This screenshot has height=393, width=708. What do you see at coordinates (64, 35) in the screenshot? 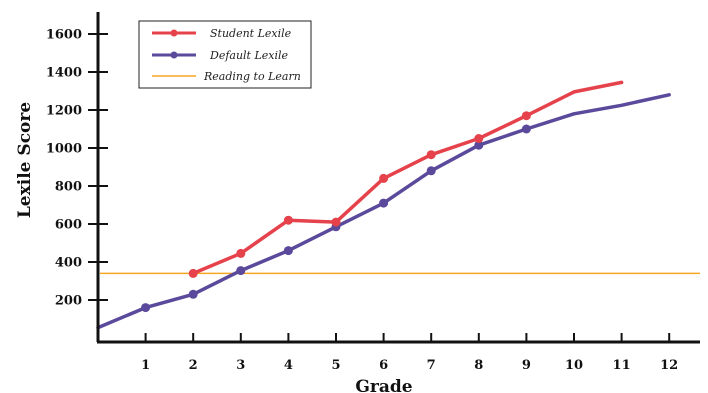
I see `y-tick-label-1600: 1600` at bounding box center [64, 35].